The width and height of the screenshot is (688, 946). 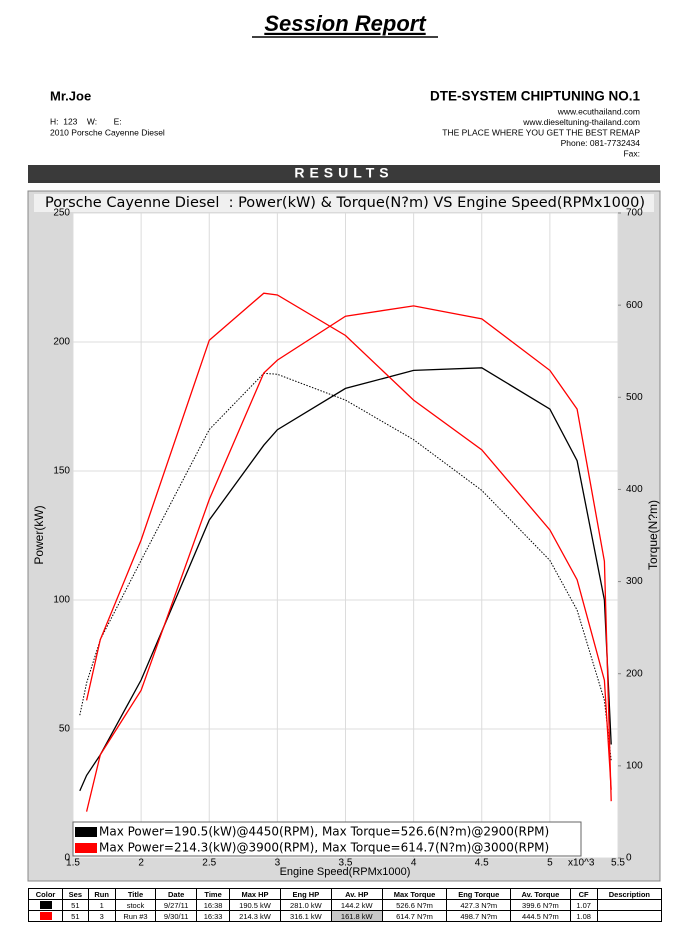 I want to click on y-axis-label: Power(kW), so click(x=39, y=534).